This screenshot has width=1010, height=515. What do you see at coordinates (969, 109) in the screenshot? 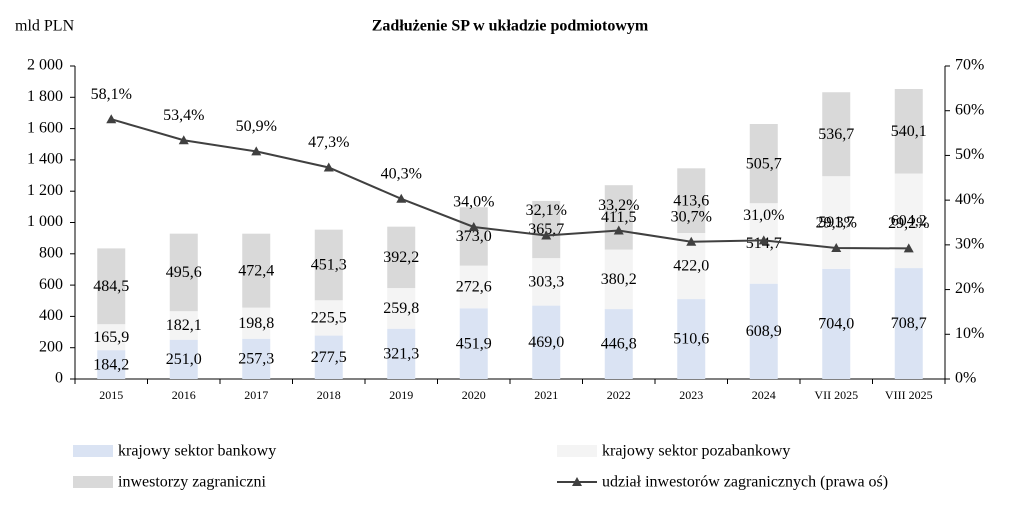
I see `y2-tick-label: 60%` at bounding box center [969, 109].